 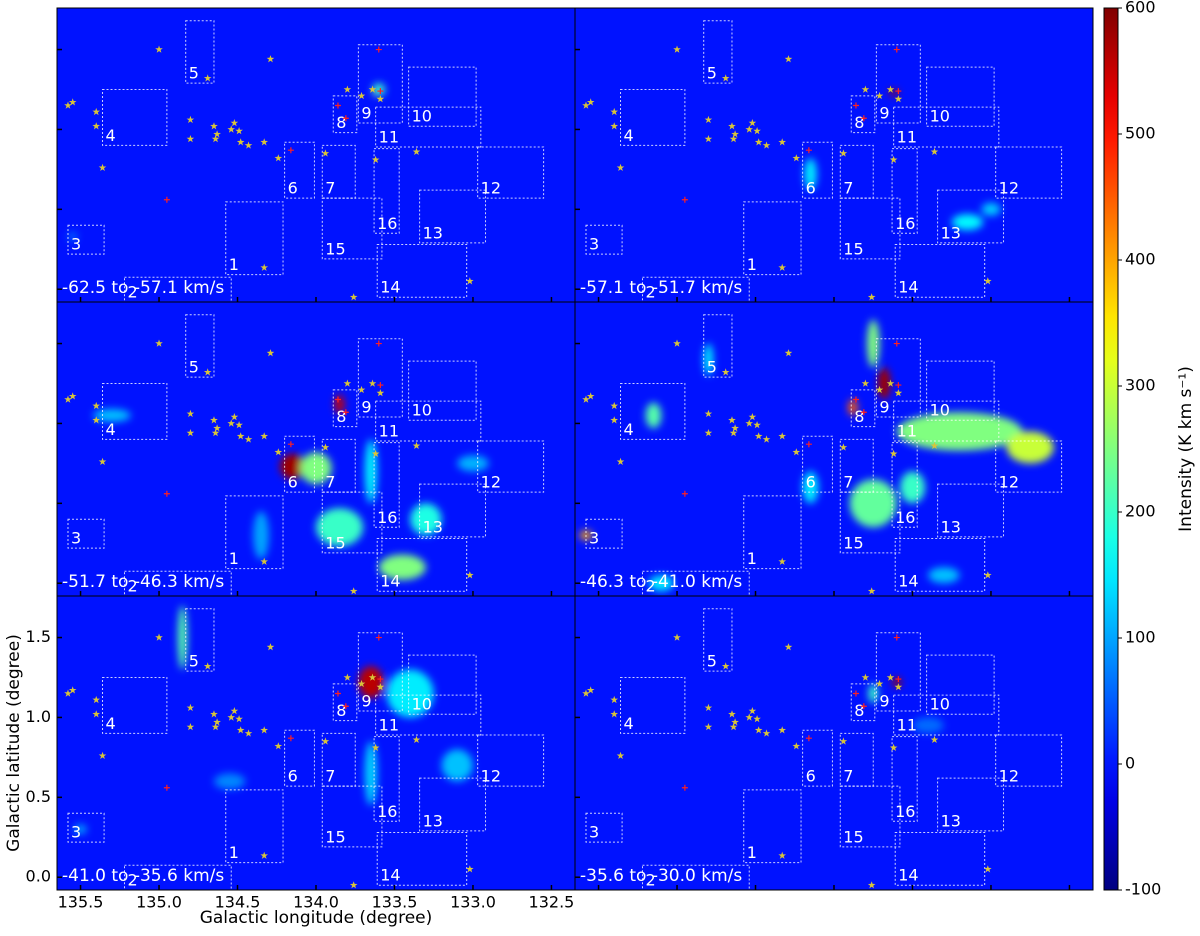 I want to click on y-tick-label: 0.0, so click(x=38, y=876).